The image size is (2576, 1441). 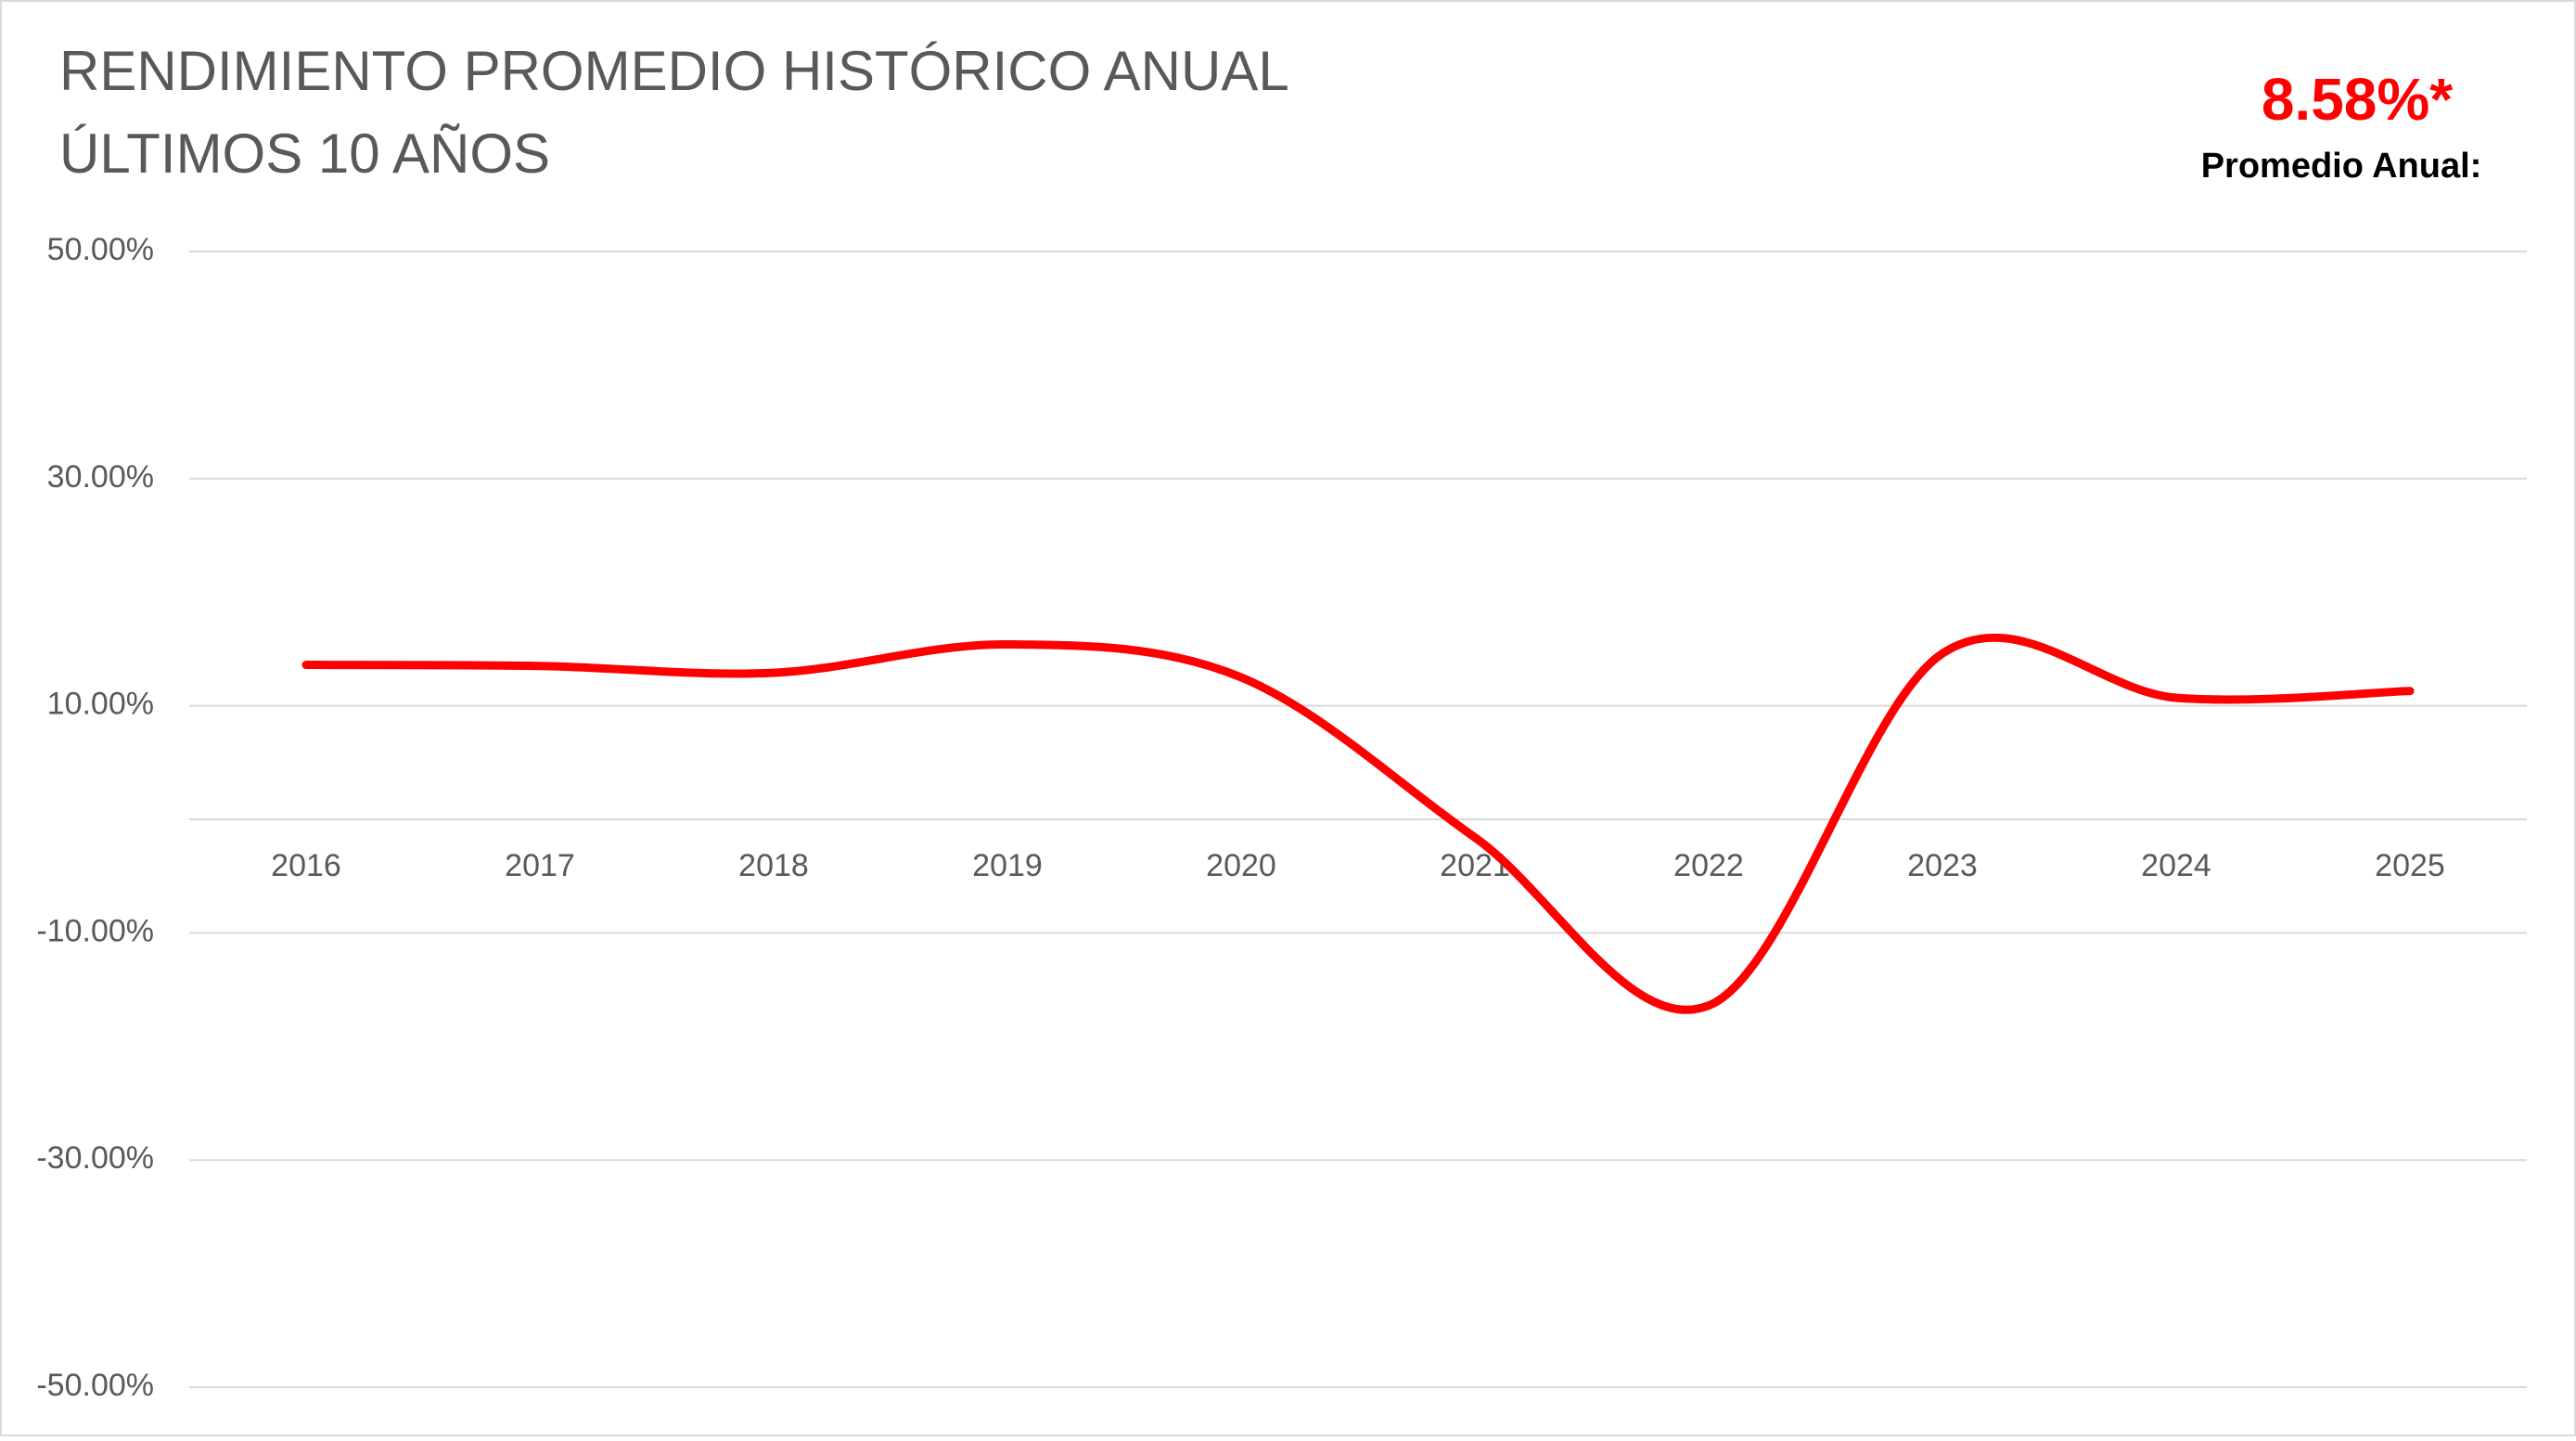 I want to click on chart-subtitle: ÚLTIMOS 10 AÑOS, so click(x=304, y=153).